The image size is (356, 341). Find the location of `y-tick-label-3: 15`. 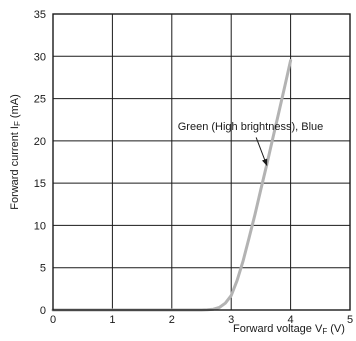

y-tick-label-3: 15 is located at coordinates (40, 184).